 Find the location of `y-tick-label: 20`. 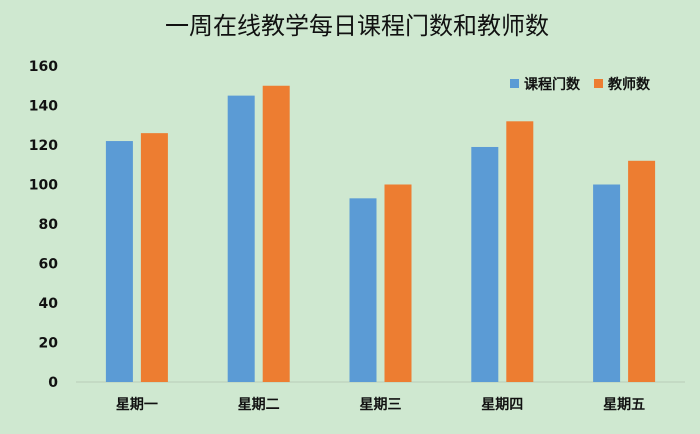

y-tick-label: 20 is located at coordinates (49, 344).